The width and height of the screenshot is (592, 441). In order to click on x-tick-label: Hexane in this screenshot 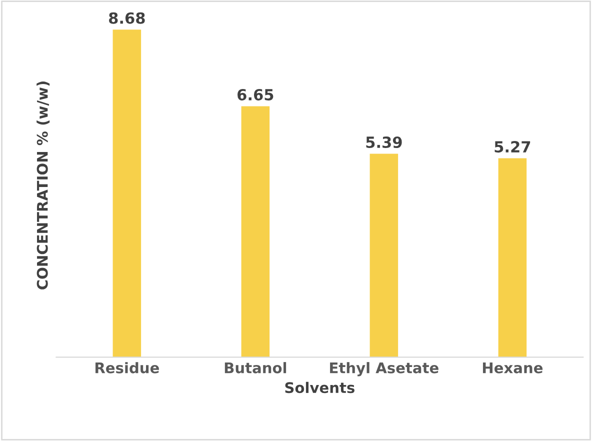, I will do `click(512, 368)`.